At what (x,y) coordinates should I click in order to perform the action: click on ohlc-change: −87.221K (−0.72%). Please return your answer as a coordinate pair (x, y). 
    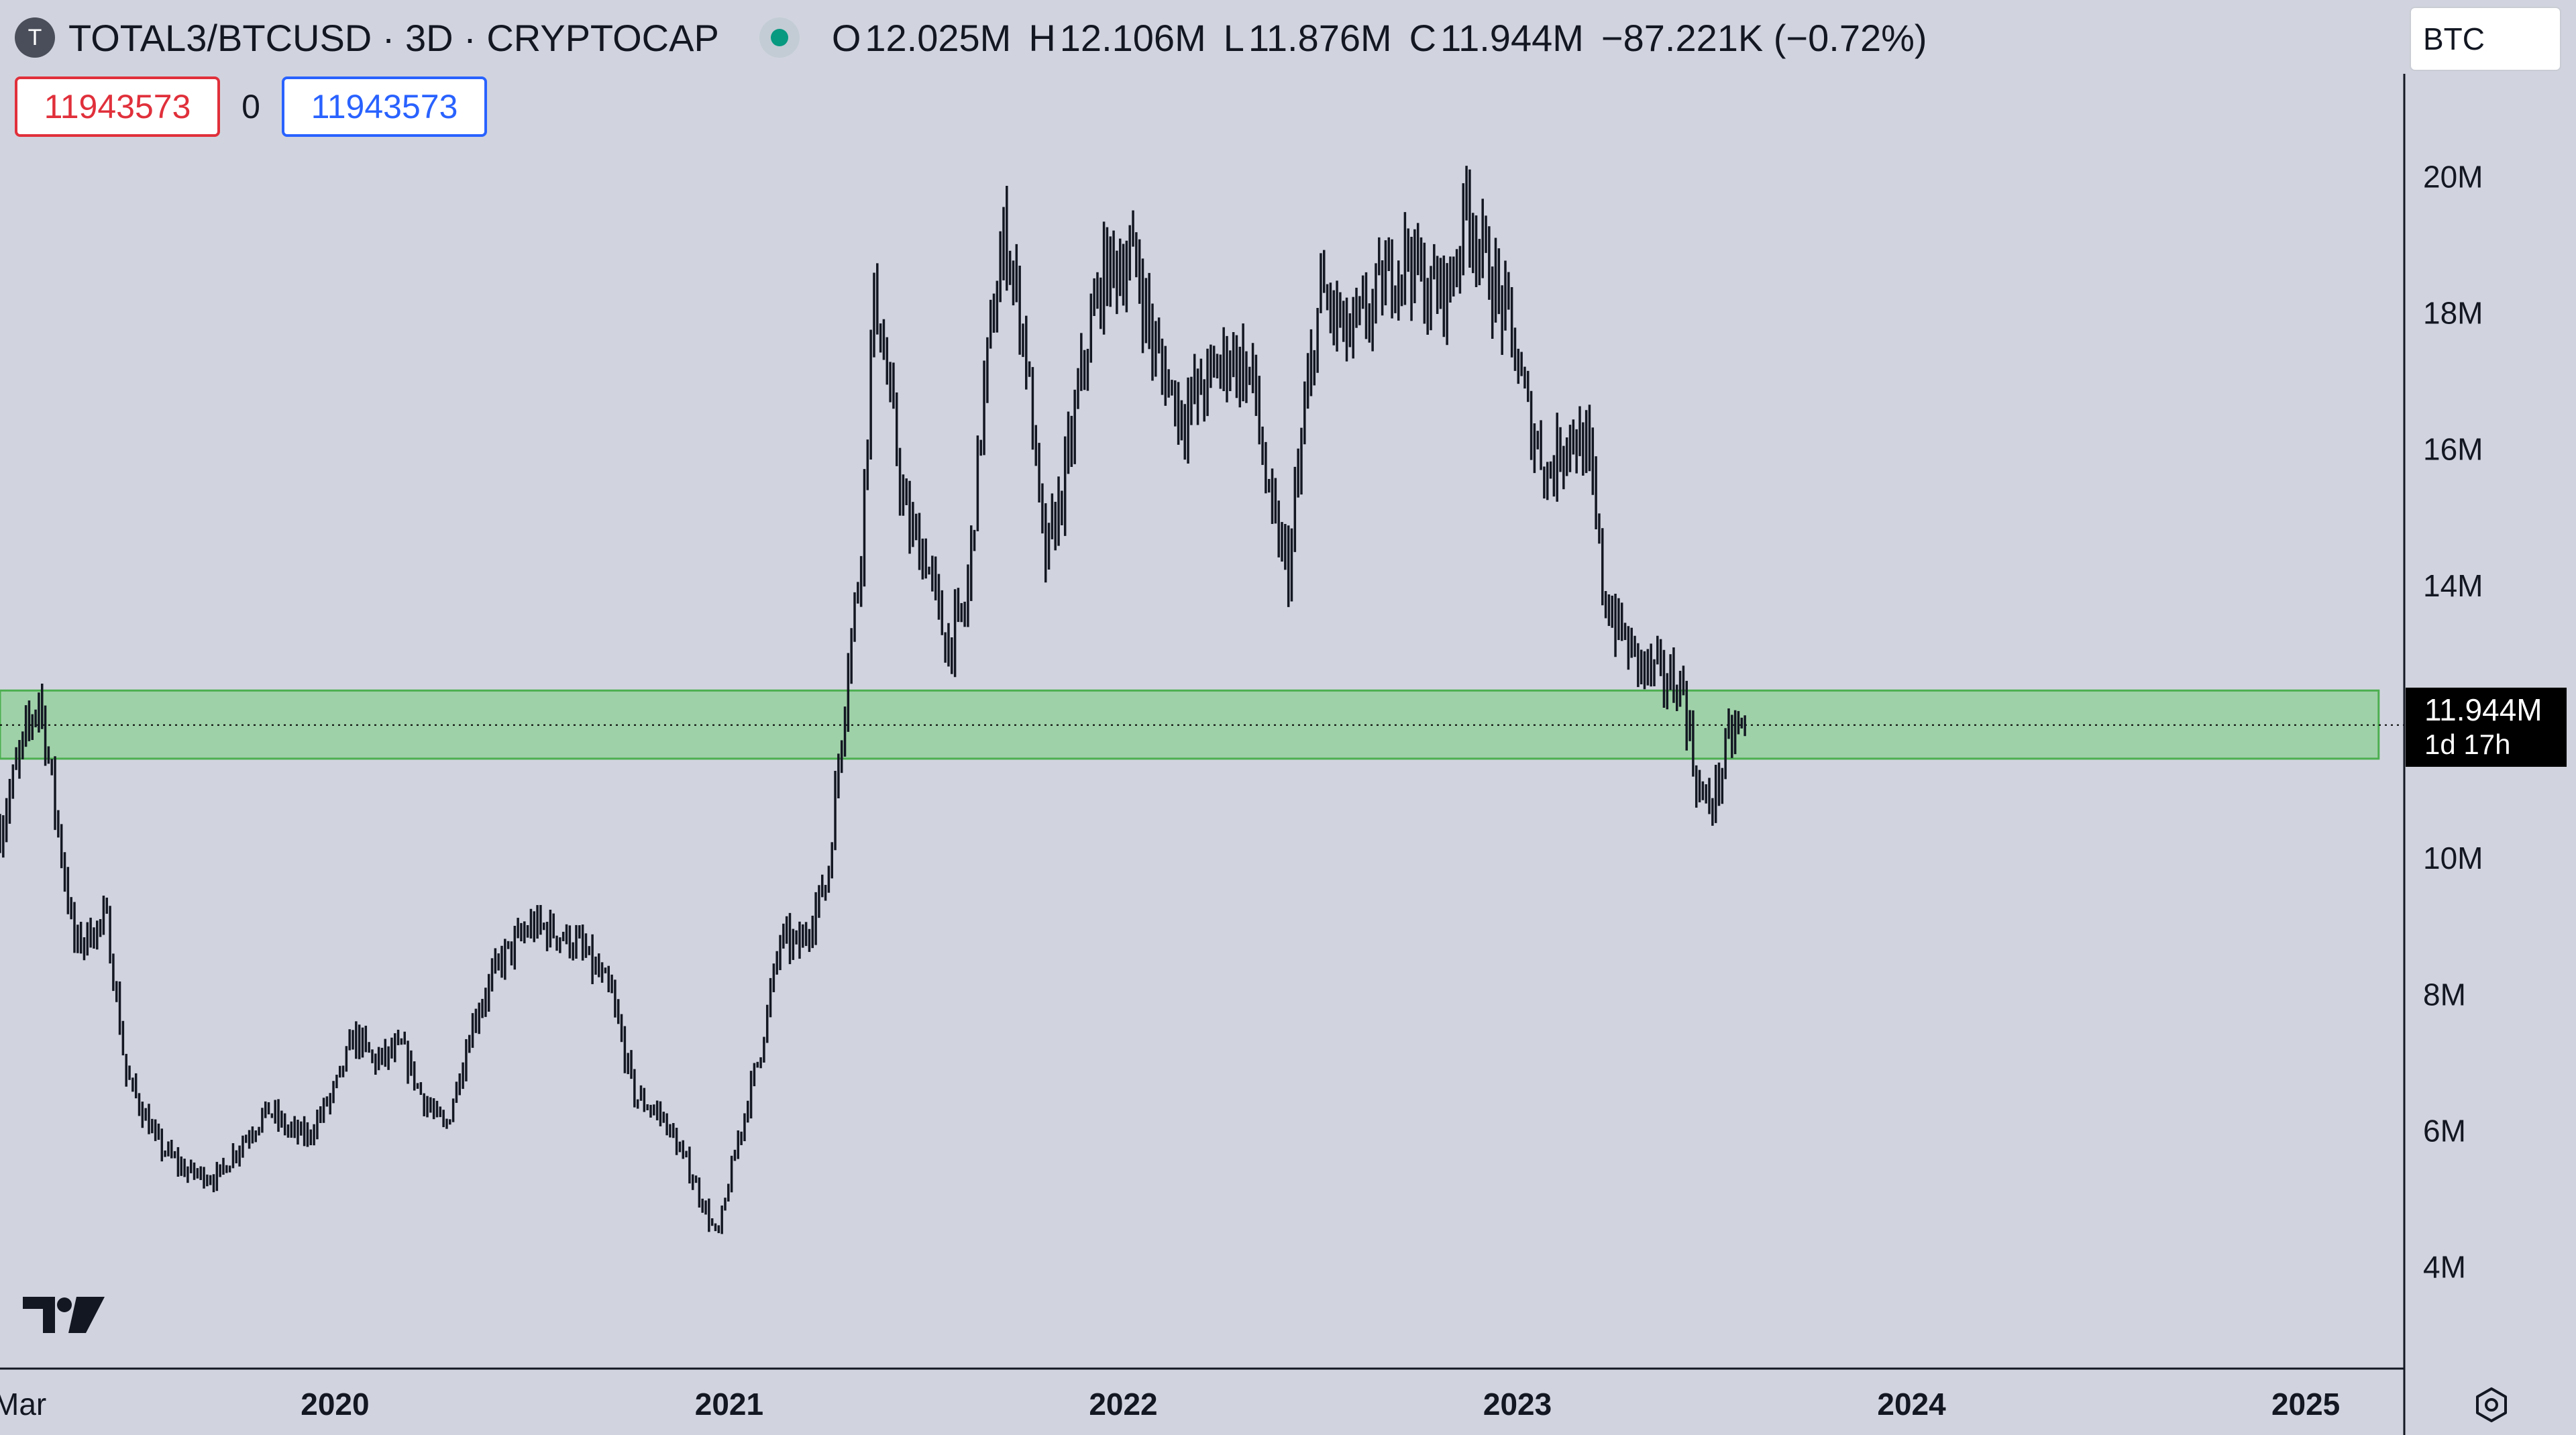
    Looking at the image, I should click on (1764, 38).